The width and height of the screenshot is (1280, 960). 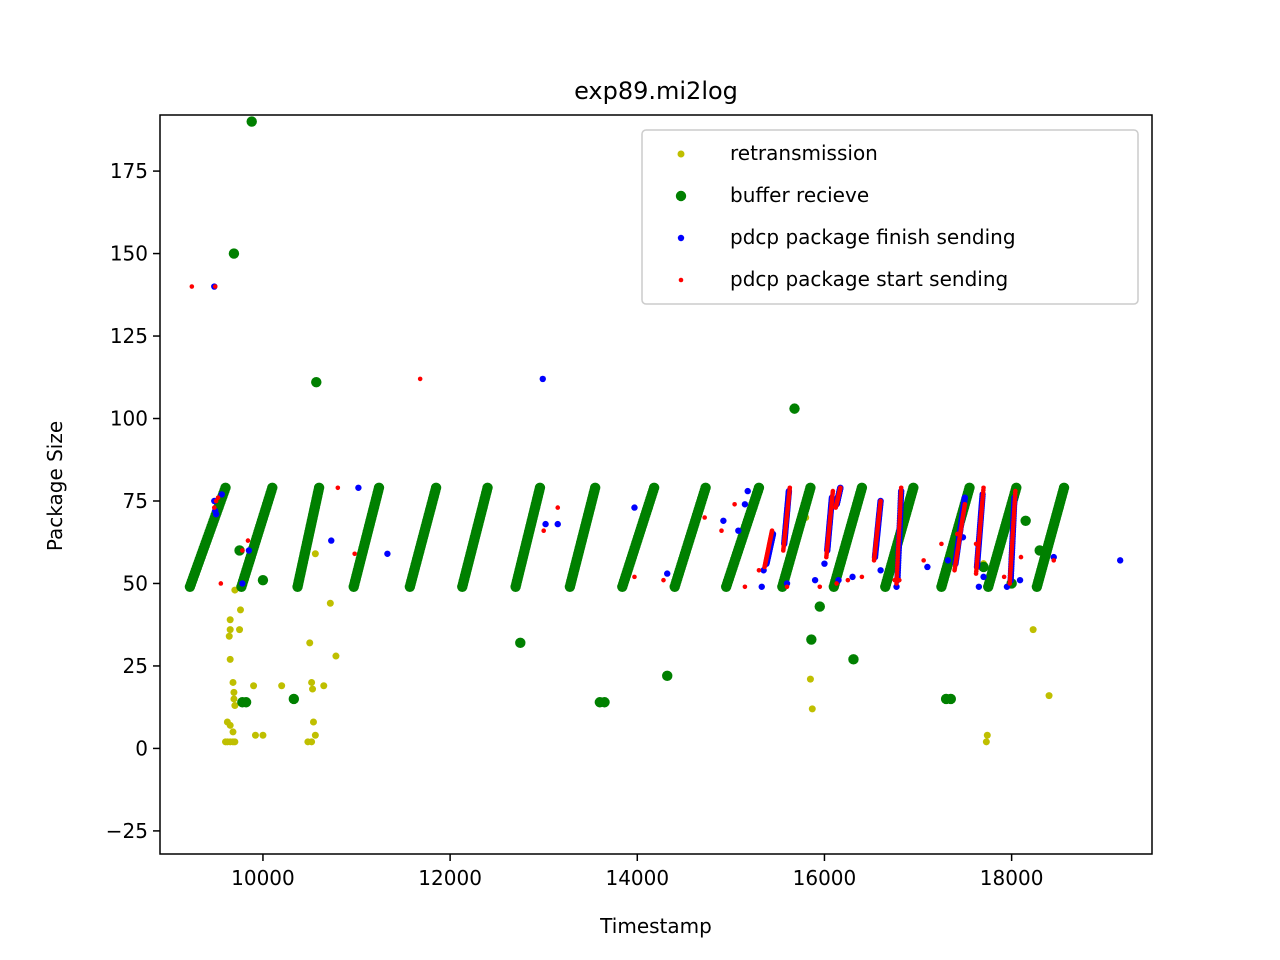 I want to click on y-tick-label: 0, so click(x=141, y=748).